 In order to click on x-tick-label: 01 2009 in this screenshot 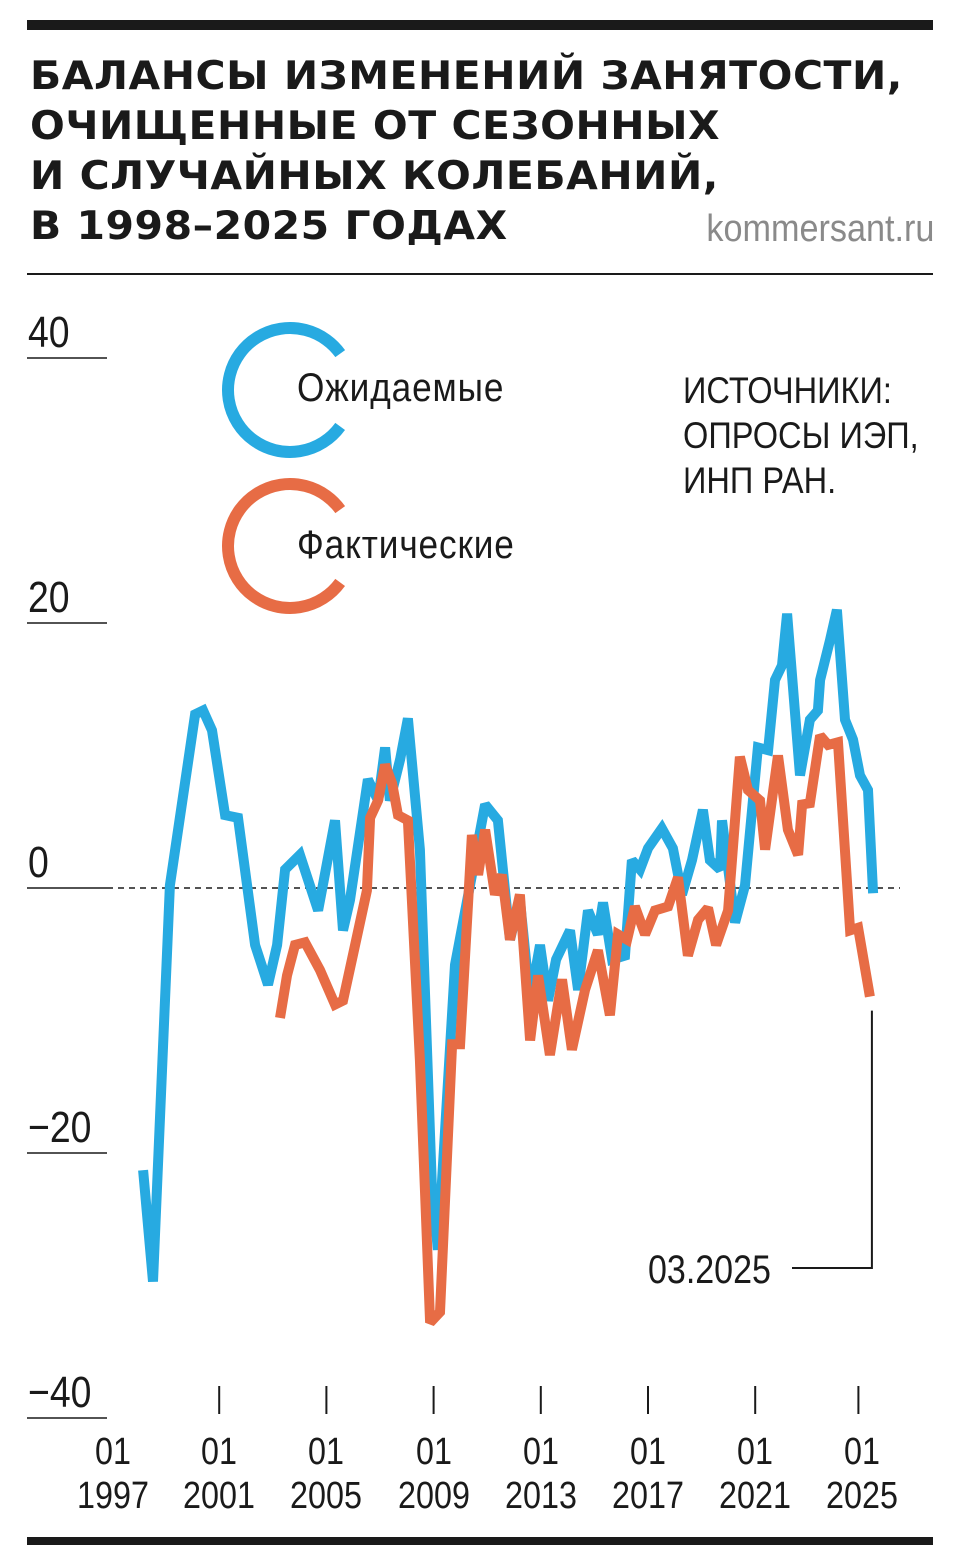, I will do `click(433, 1474)`.